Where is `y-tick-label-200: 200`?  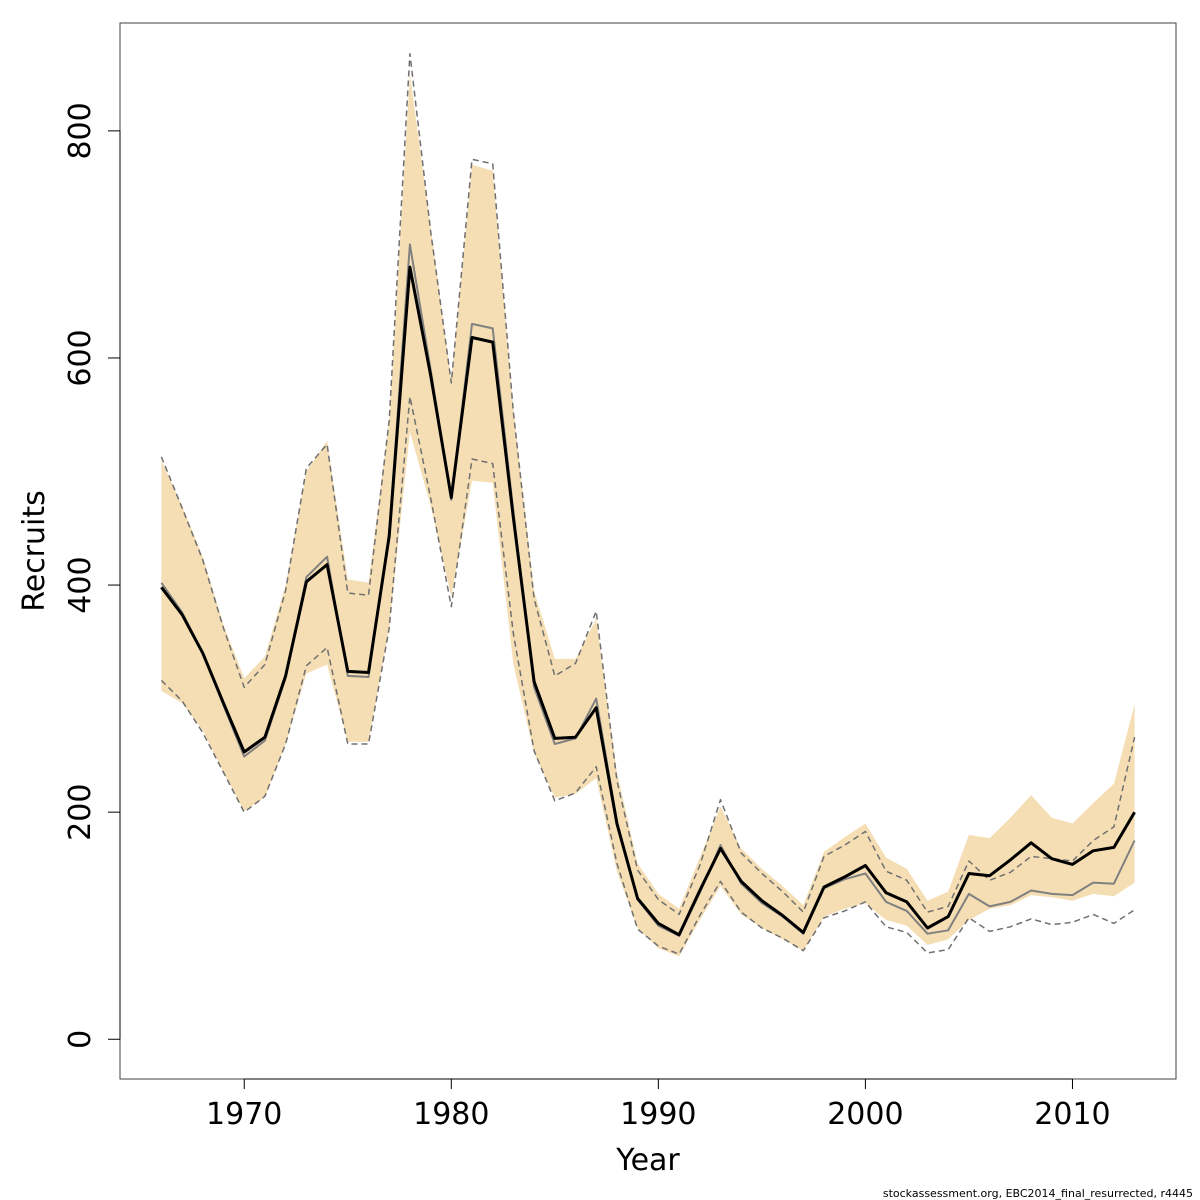 y-tick-label-200: 200 is located at coordinates (80, 812).